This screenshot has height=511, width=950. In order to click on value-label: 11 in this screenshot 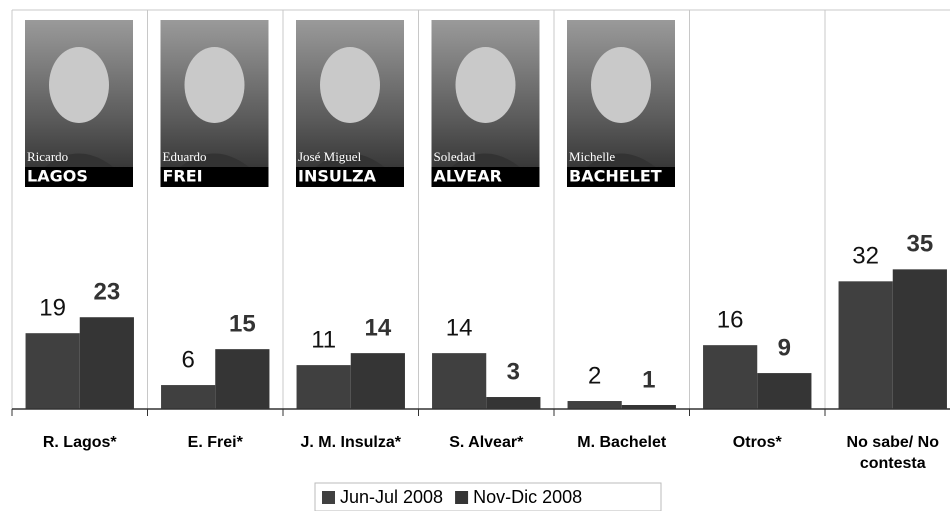, I will do `click(323, 339)`.